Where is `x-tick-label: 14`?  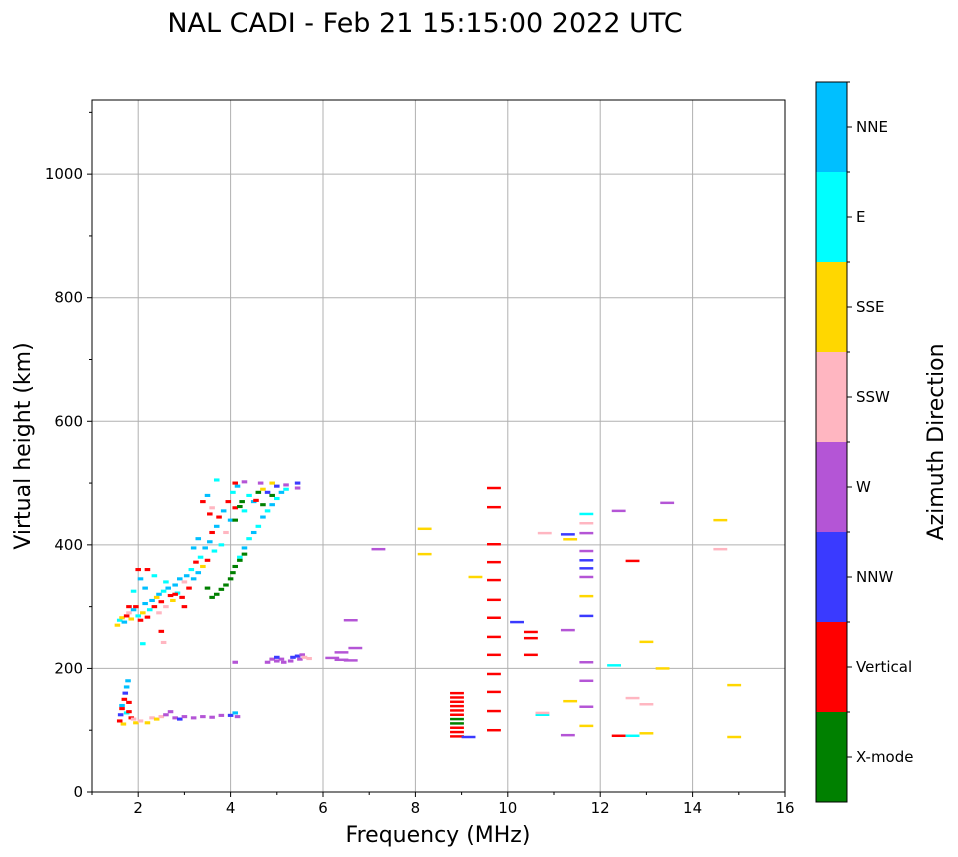
x-tick-label: 14 is located at coordinates (692, 808).